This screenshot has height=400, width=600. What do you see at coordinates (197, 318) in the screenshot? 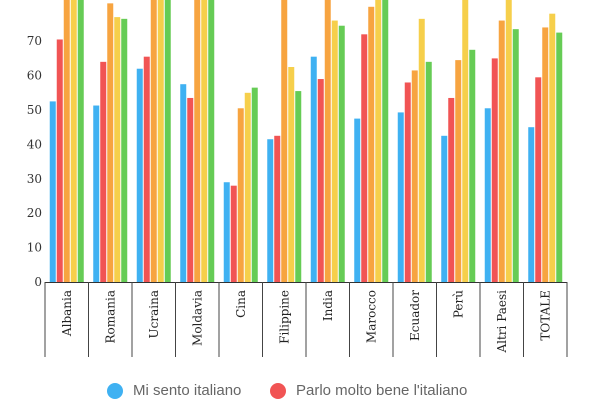
I see `x-tick-label: Moldavia` at bounding box center [197, 318].